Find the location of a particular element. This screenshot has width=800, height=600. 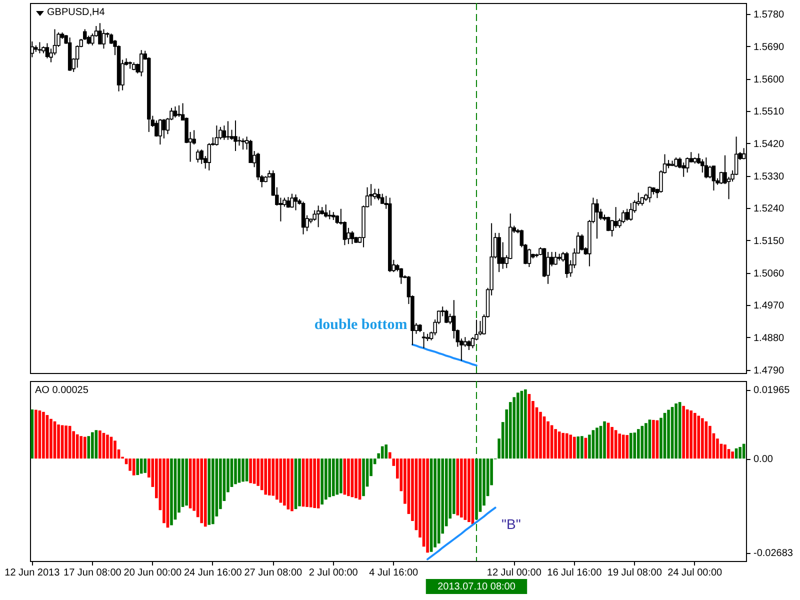

x-tick-label: 27 Jun 08:00 is located at coordinates (273, 573).